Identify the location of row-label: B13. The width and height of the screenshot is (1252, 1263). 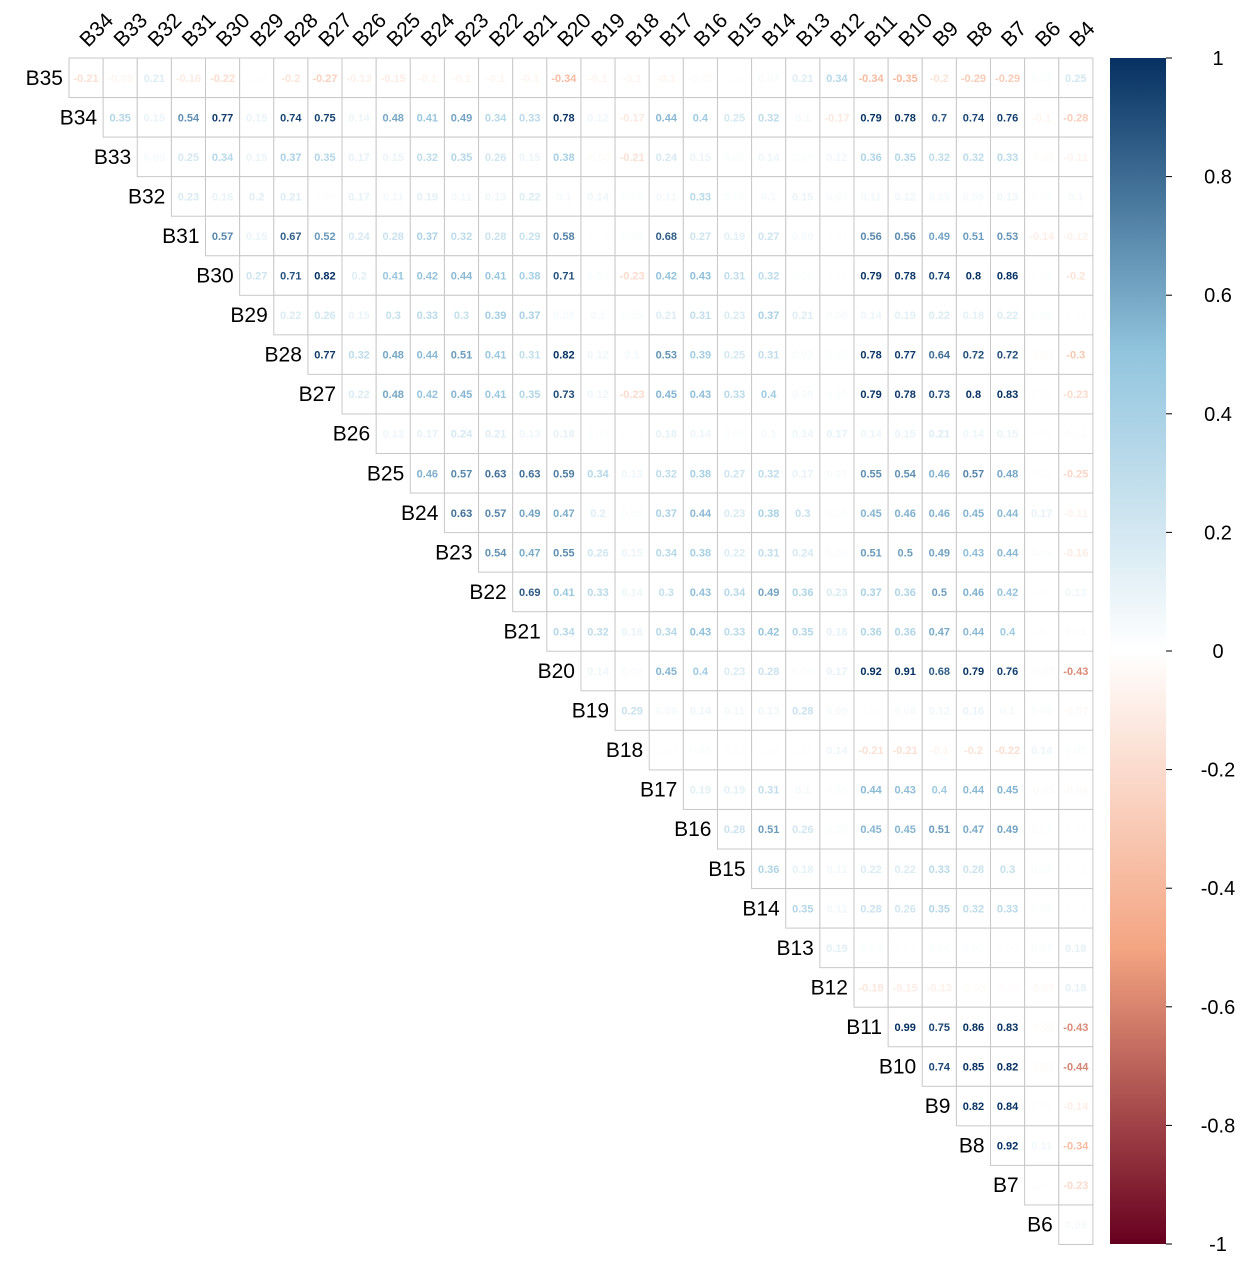
(794, 948).